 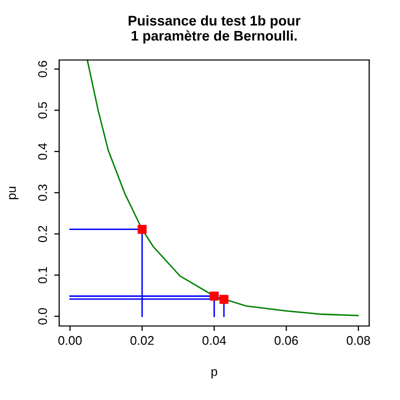 What do you see at coordinates (43, 275) in the screenshot?
I see `y-tick-label: 0.1` at bounding box center [43, 275].